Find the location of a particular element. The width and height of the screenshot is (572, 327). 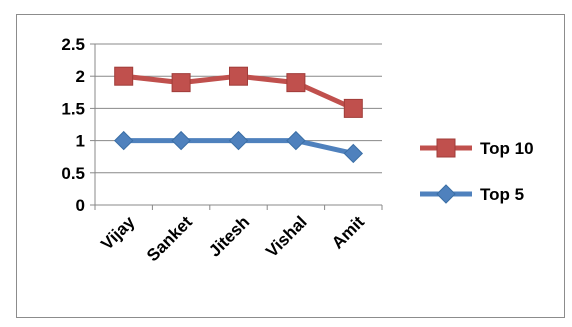

x-tick-label: Vijay is located at coordinates (118, 233).